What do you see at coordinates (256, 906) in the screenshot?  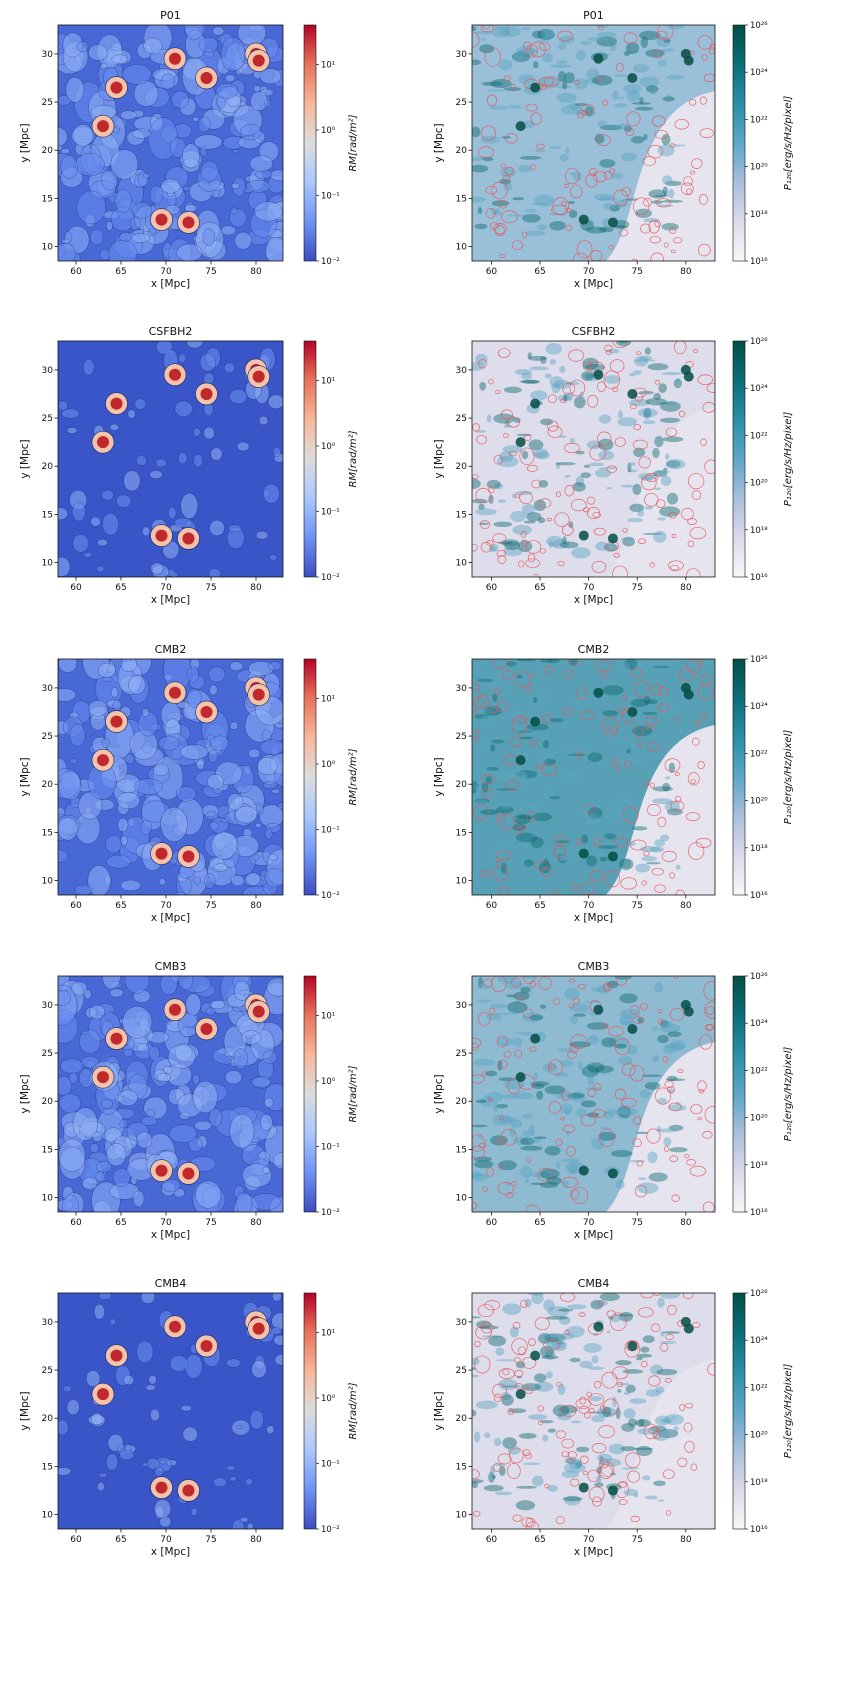 I see `x-tick-label: 80` at bounding box center [256, 906].